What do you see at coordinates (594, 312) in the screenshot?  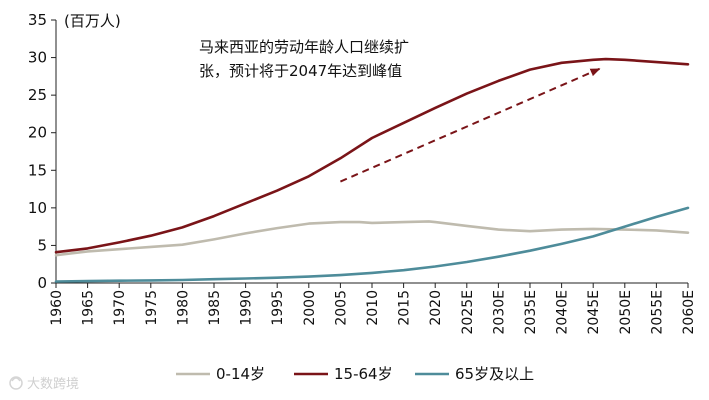 I see `x-tick-label: 2045E` at bounding box center [594, 312].